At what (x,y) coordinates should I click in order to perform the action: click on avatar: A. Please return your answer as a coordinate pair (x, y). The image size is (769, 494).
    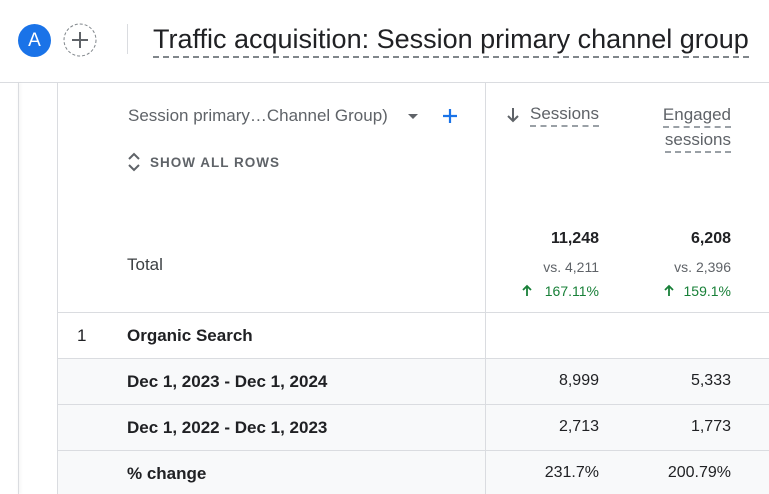
    Looking at the image, I should click on (34, 40).